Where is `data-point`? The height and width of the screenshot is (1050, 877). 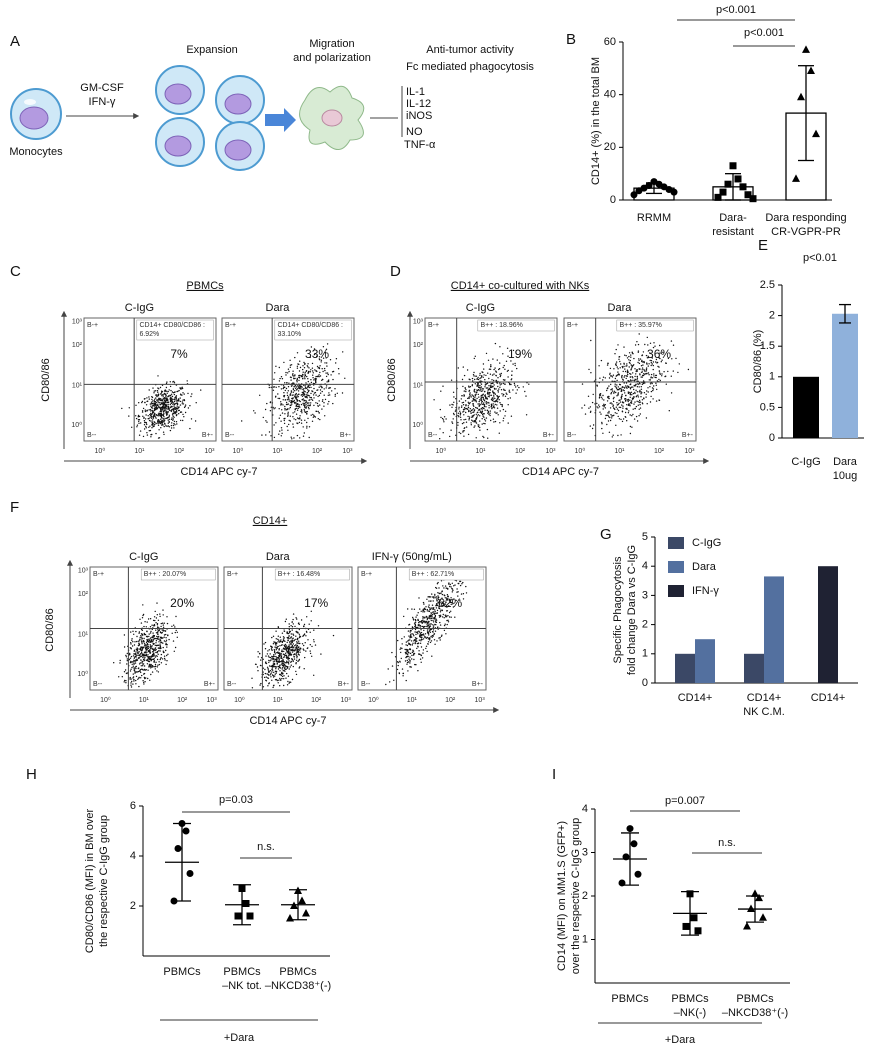
data-point is located at coordinates (743, 186).